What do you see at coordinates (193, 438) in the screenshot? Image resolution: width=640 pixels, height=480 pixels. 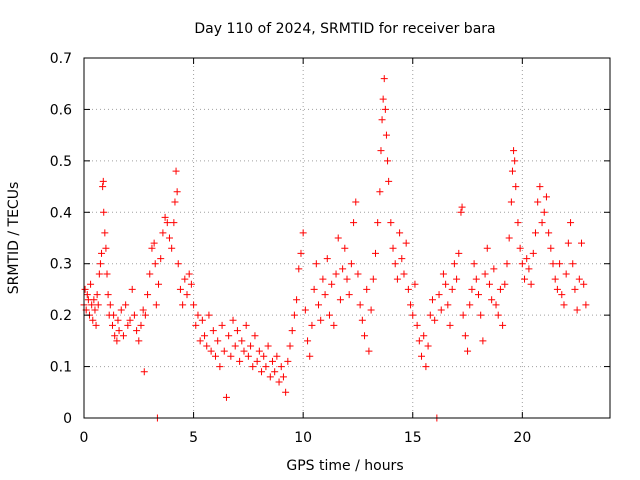 I see `x-tick-label: 5` at bounding box center [193, 438].